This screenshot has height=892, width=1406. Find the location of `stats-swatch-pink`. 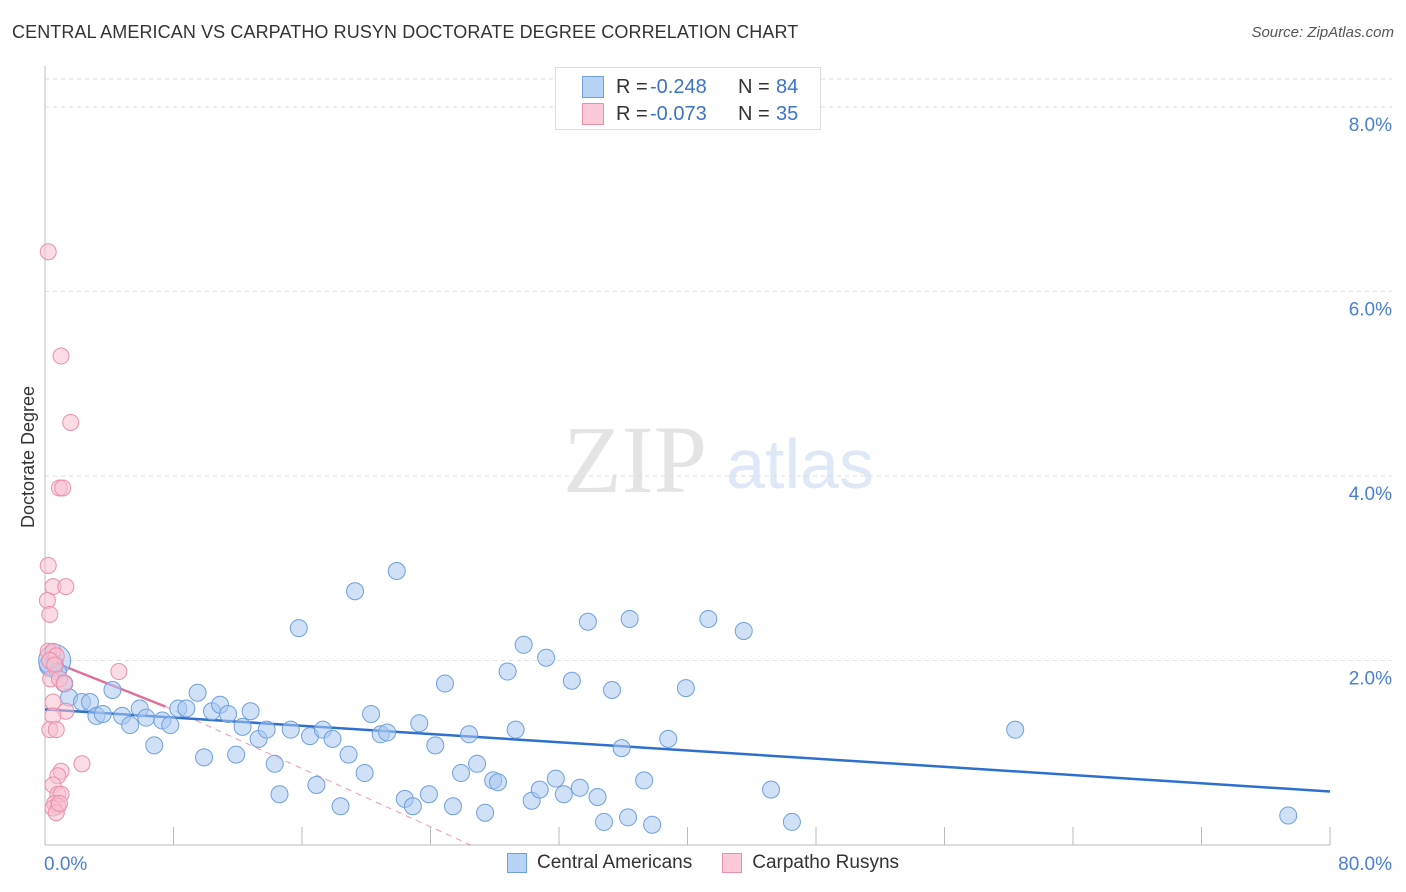

stats-swatch-pink is located at coordinates (593, 114).